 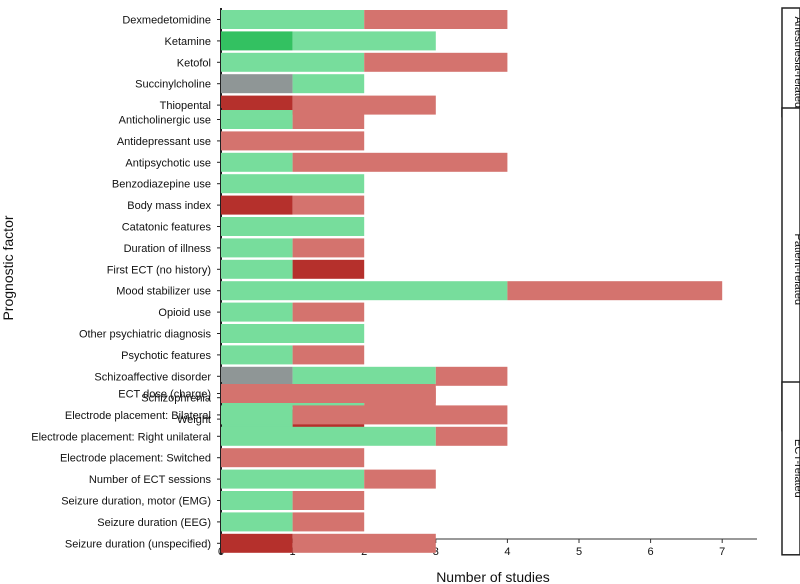 I want to click on category-label-first-ect-no-history: First ECT (no history), so click(x=159, y=270).